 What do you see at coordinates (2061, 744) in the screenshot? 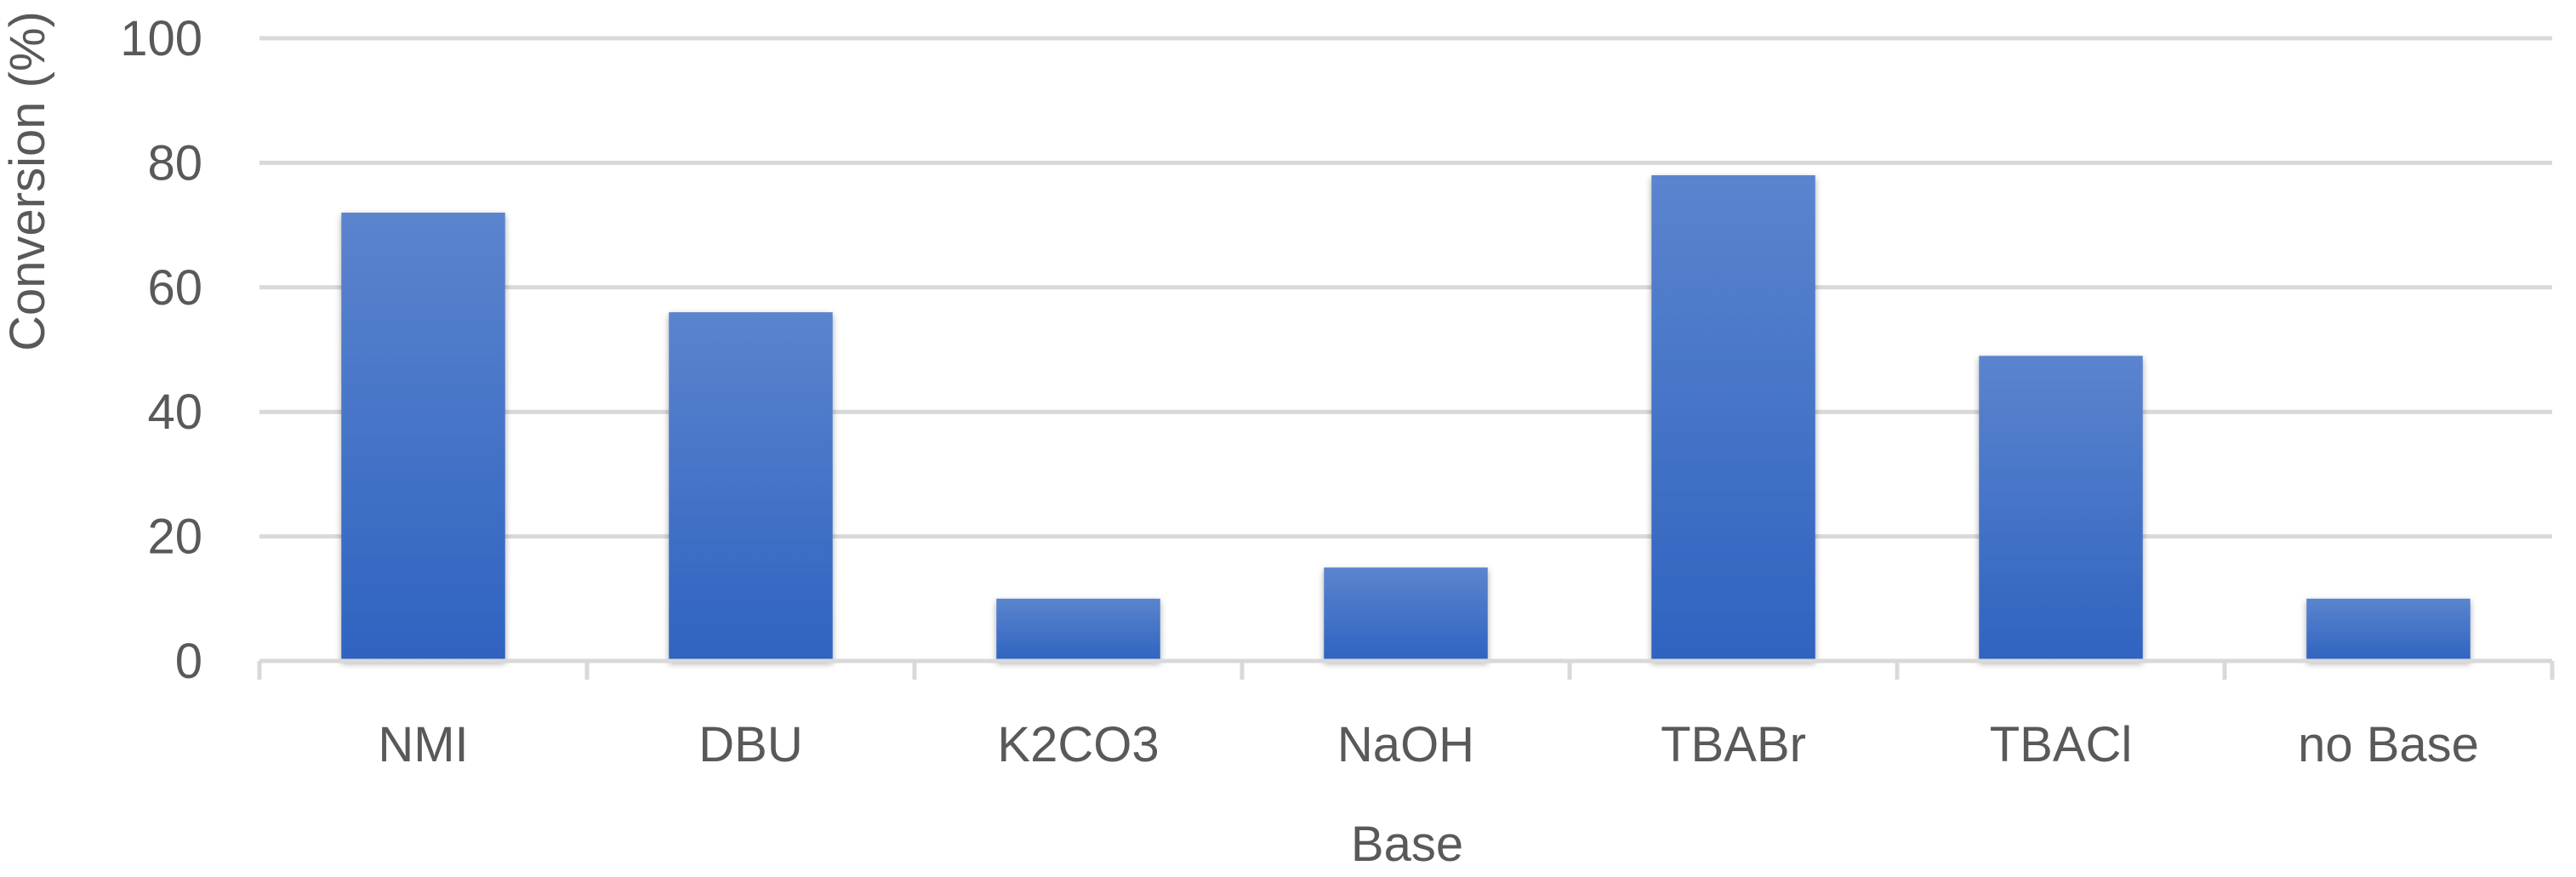
I see `x-tick-label: TBACl` at bounding box center [2061, 744].